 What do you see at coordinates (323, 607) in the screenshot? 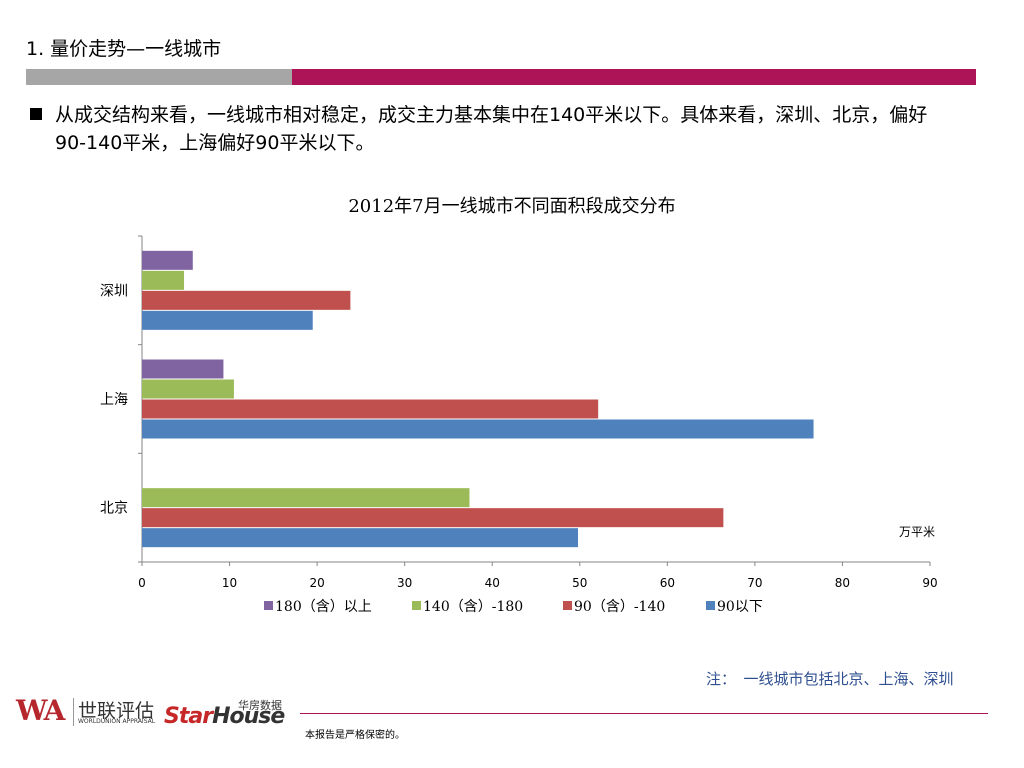
I see `legend-label: 180（含）以上` at bounding box center [323, 607].